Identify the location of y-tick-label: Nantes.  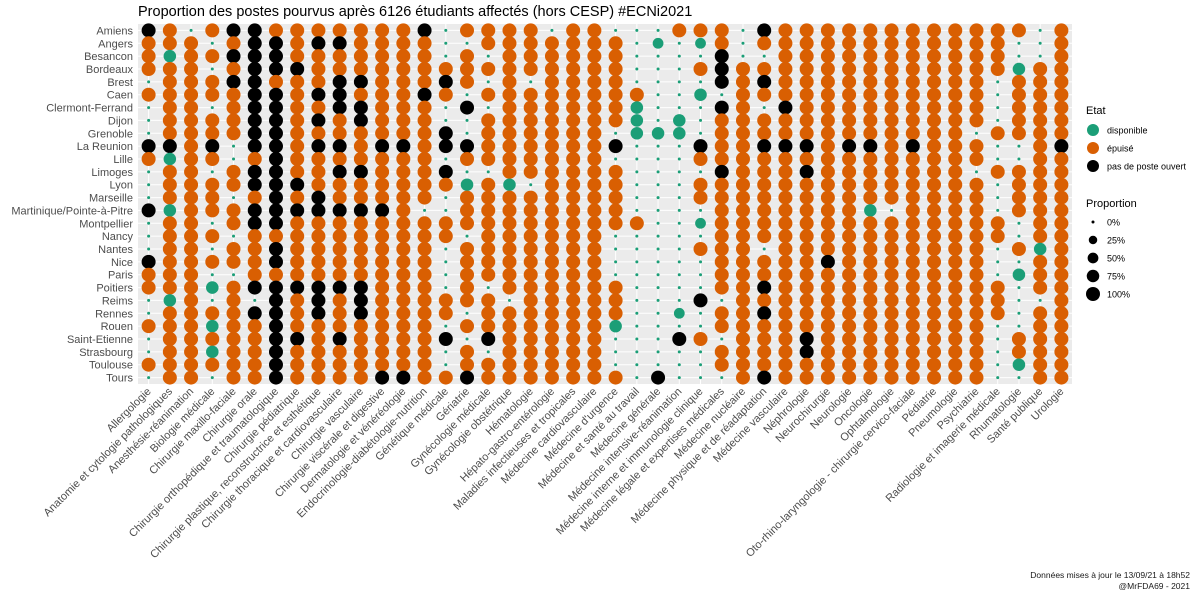
(115, 250).